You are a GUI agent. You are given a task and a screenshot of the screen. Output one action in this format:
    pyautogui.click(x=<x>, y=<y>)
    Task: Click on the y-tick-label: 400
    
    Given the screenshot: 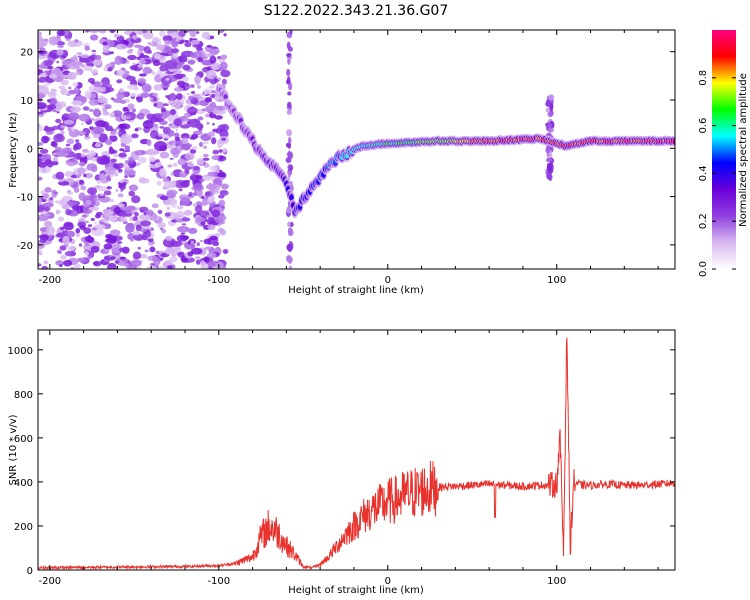 What is the action you would take?
    pyautogui.click(x=23, y=483)
    